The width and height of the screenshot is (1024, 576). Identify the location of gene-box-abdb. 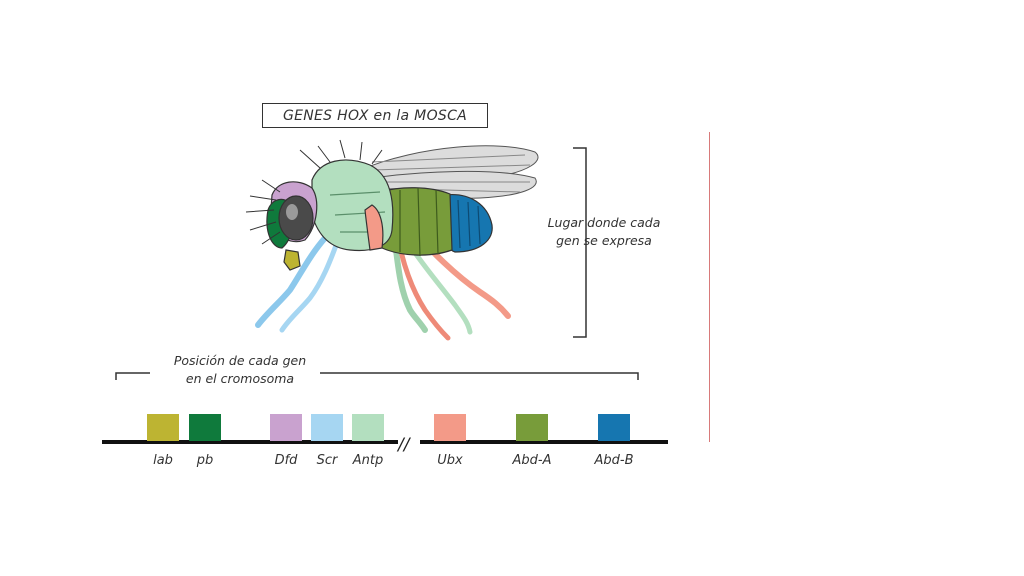
(614, 427).